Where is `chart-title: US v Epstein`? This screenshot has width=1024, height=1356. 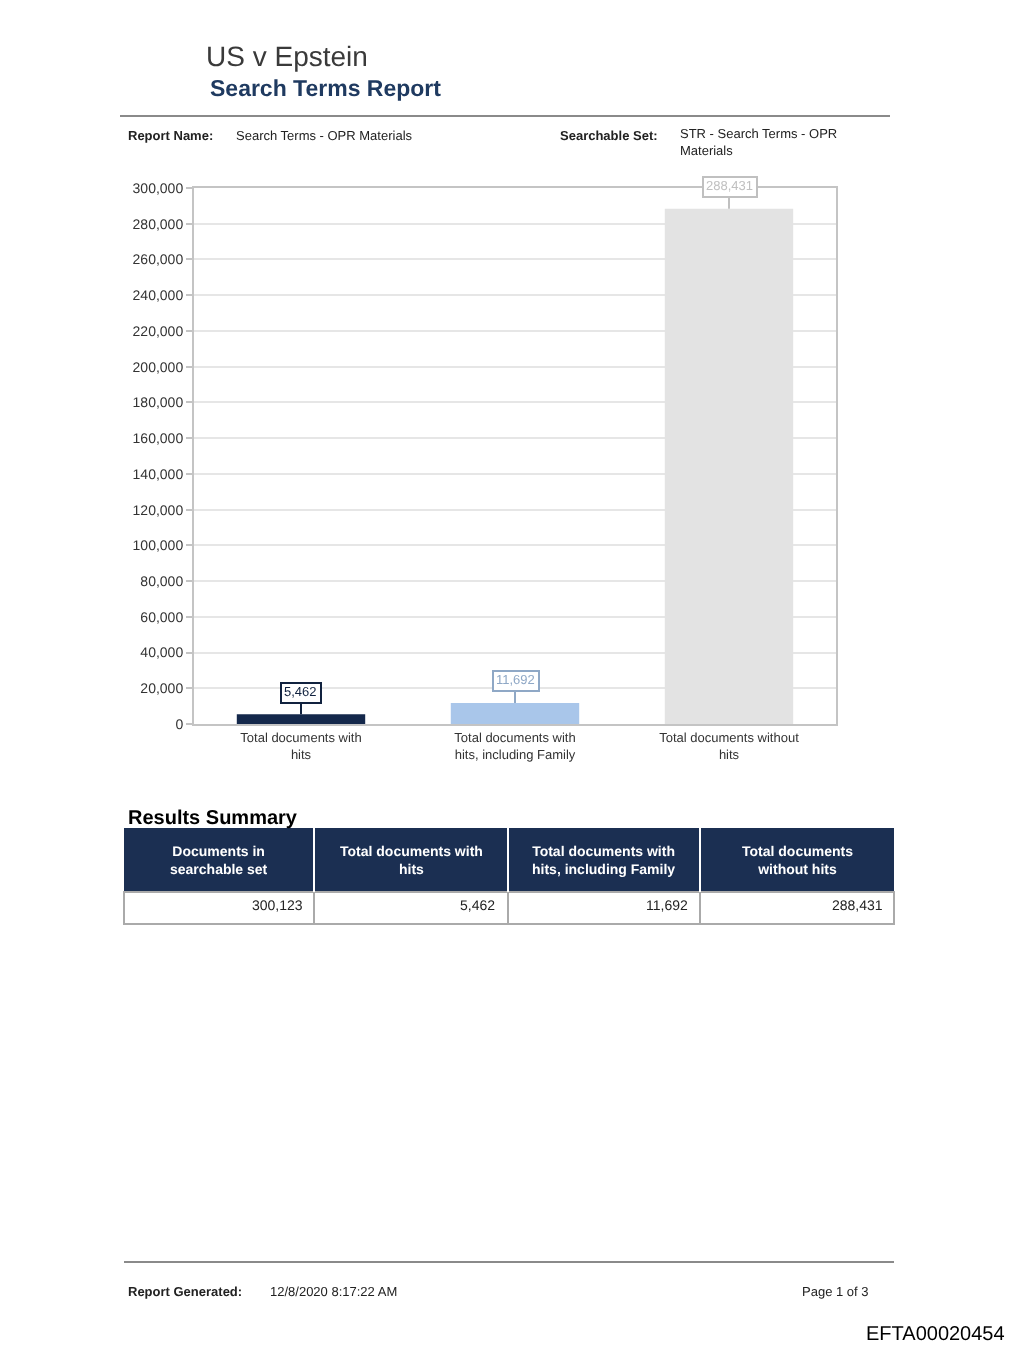
chart-title: US v Epstein is located at coordinates (287, 55).